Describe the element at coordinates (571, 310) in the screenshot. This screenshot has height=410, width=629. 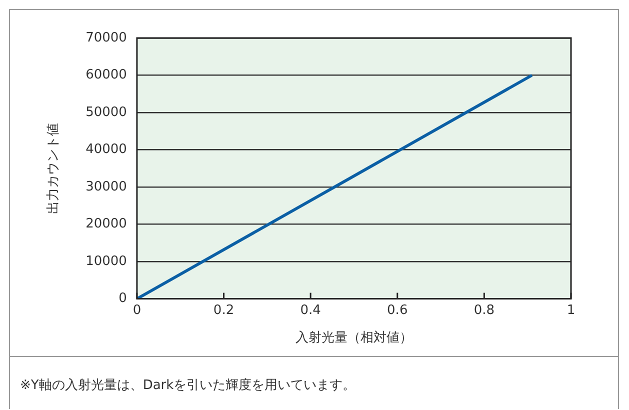
I see `x-tick-label: 1` at that location.